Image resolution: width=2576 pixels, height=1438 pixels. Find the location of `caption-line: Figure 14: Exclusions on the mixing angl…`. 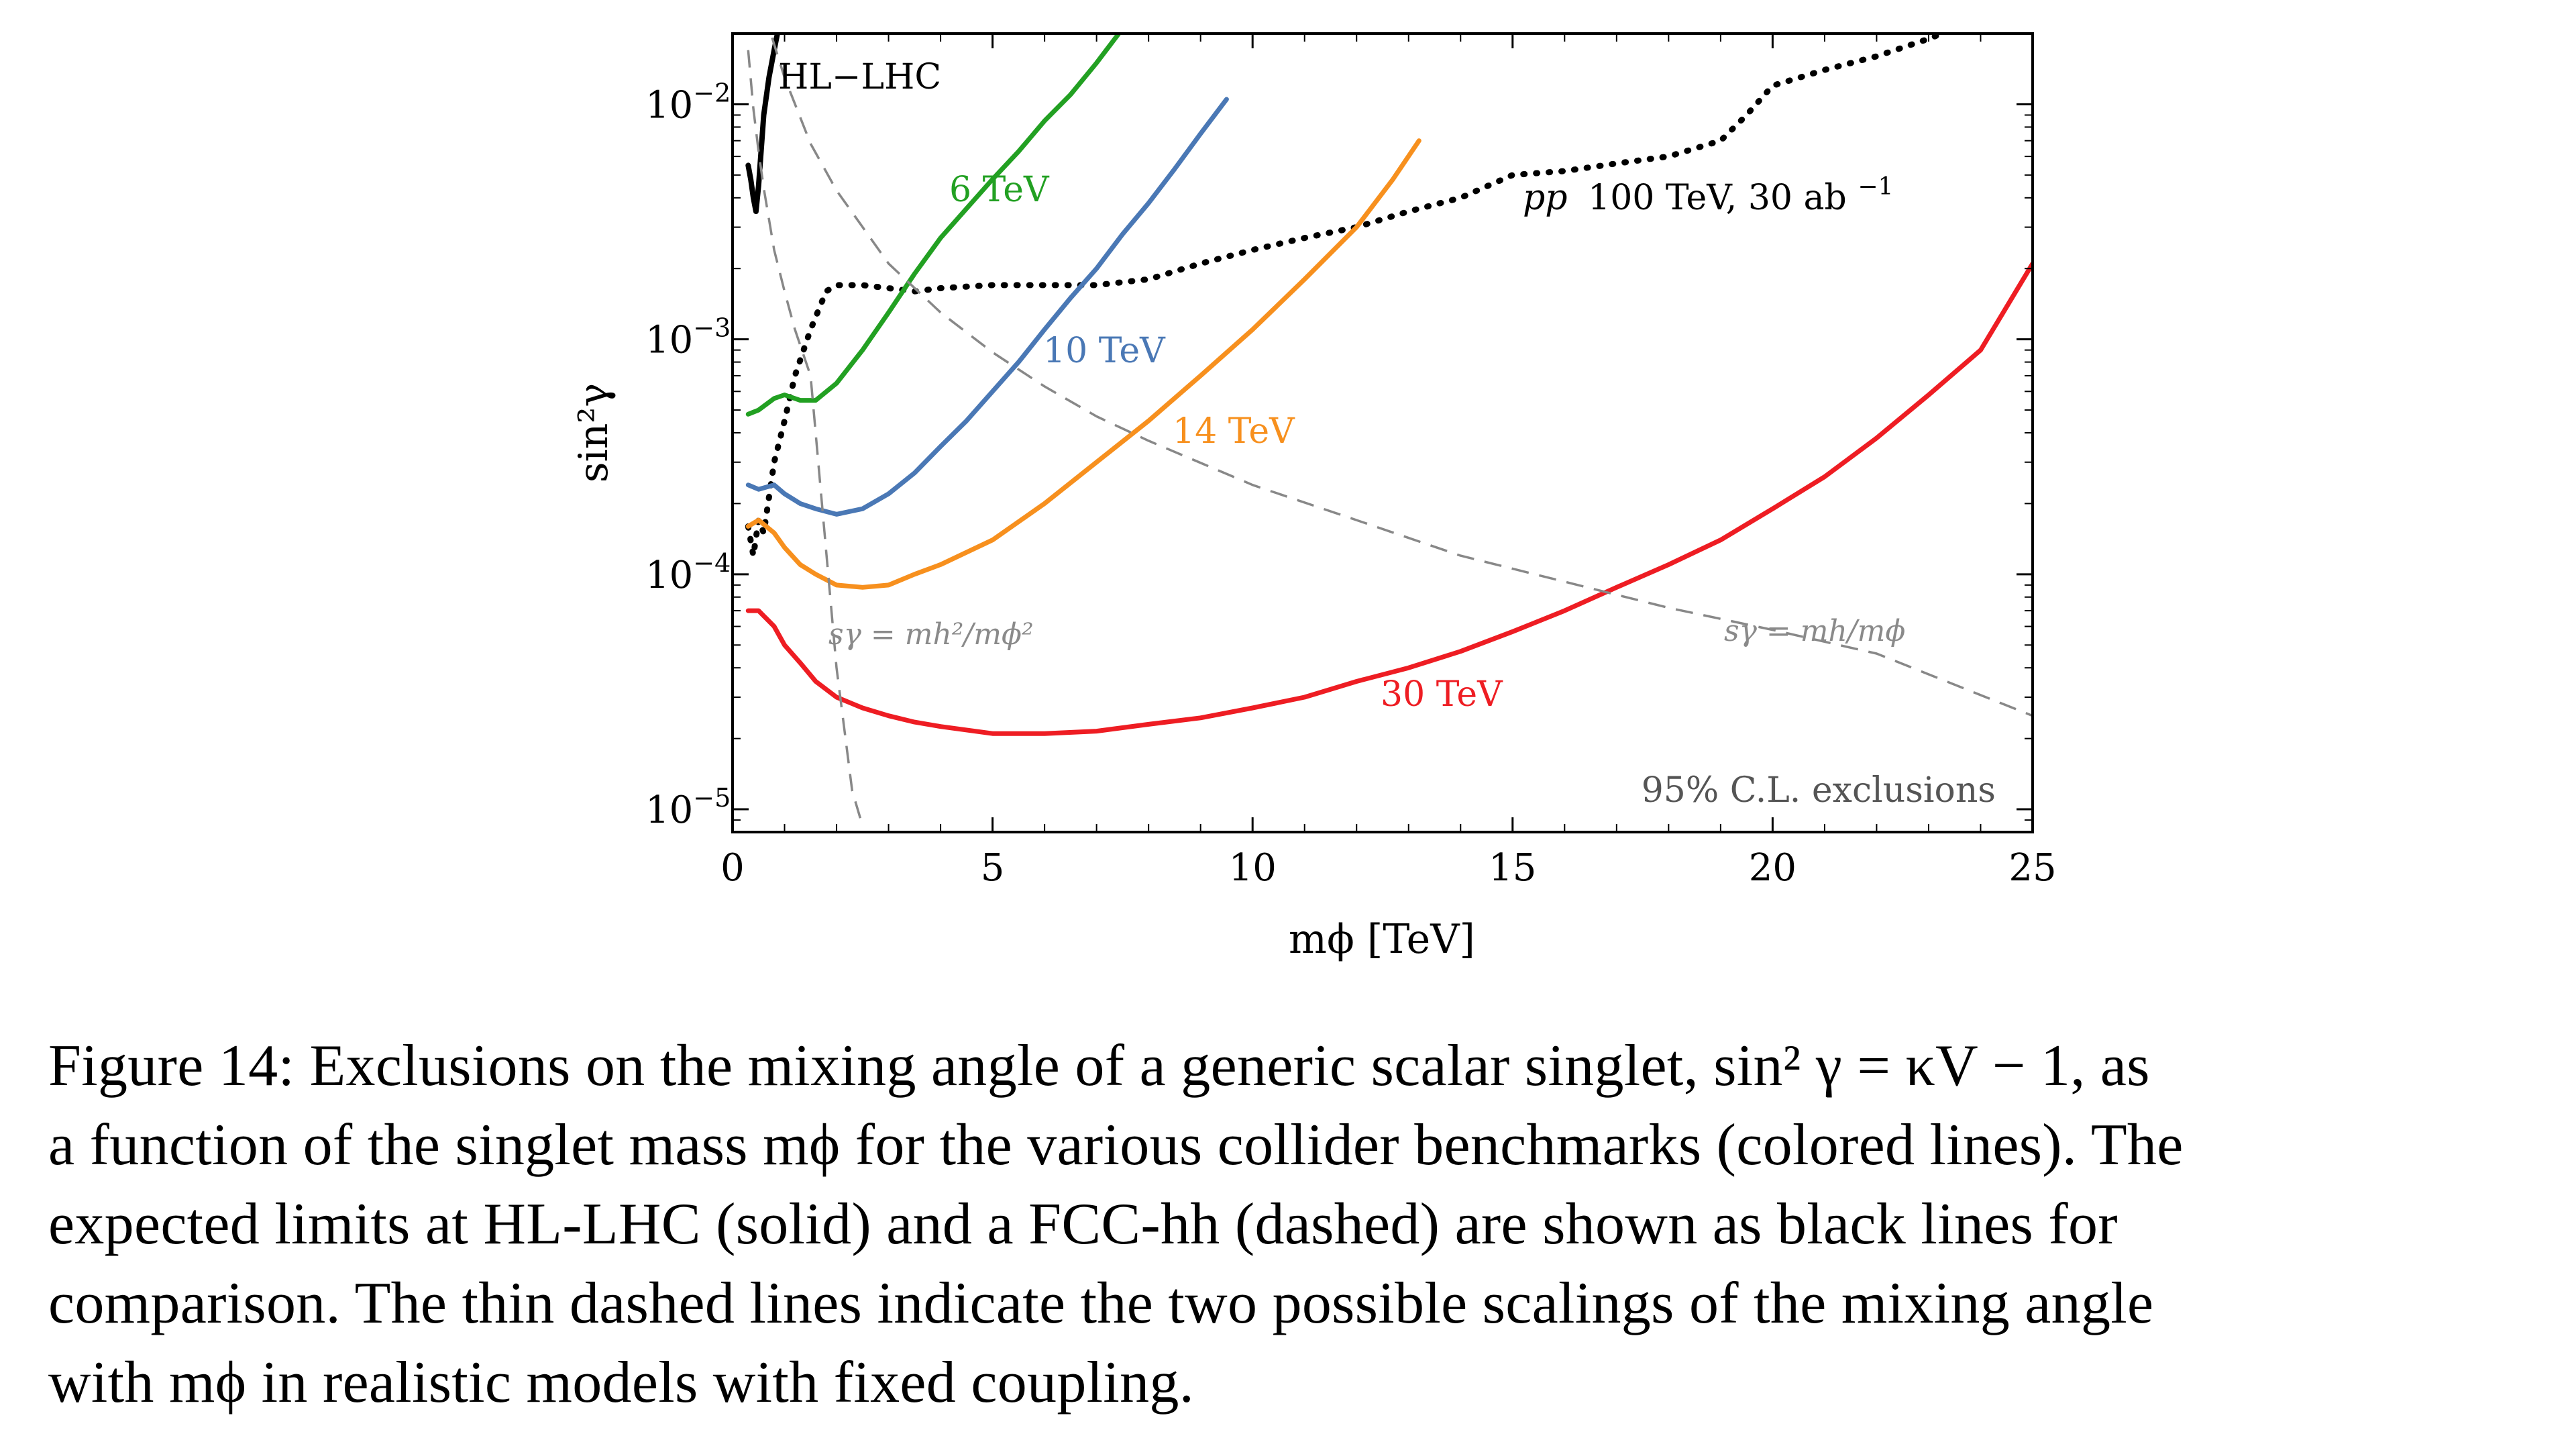

caption-line: Figure 14: Exclusions on the mixing angl… is located at coordinates (1099, 1065).